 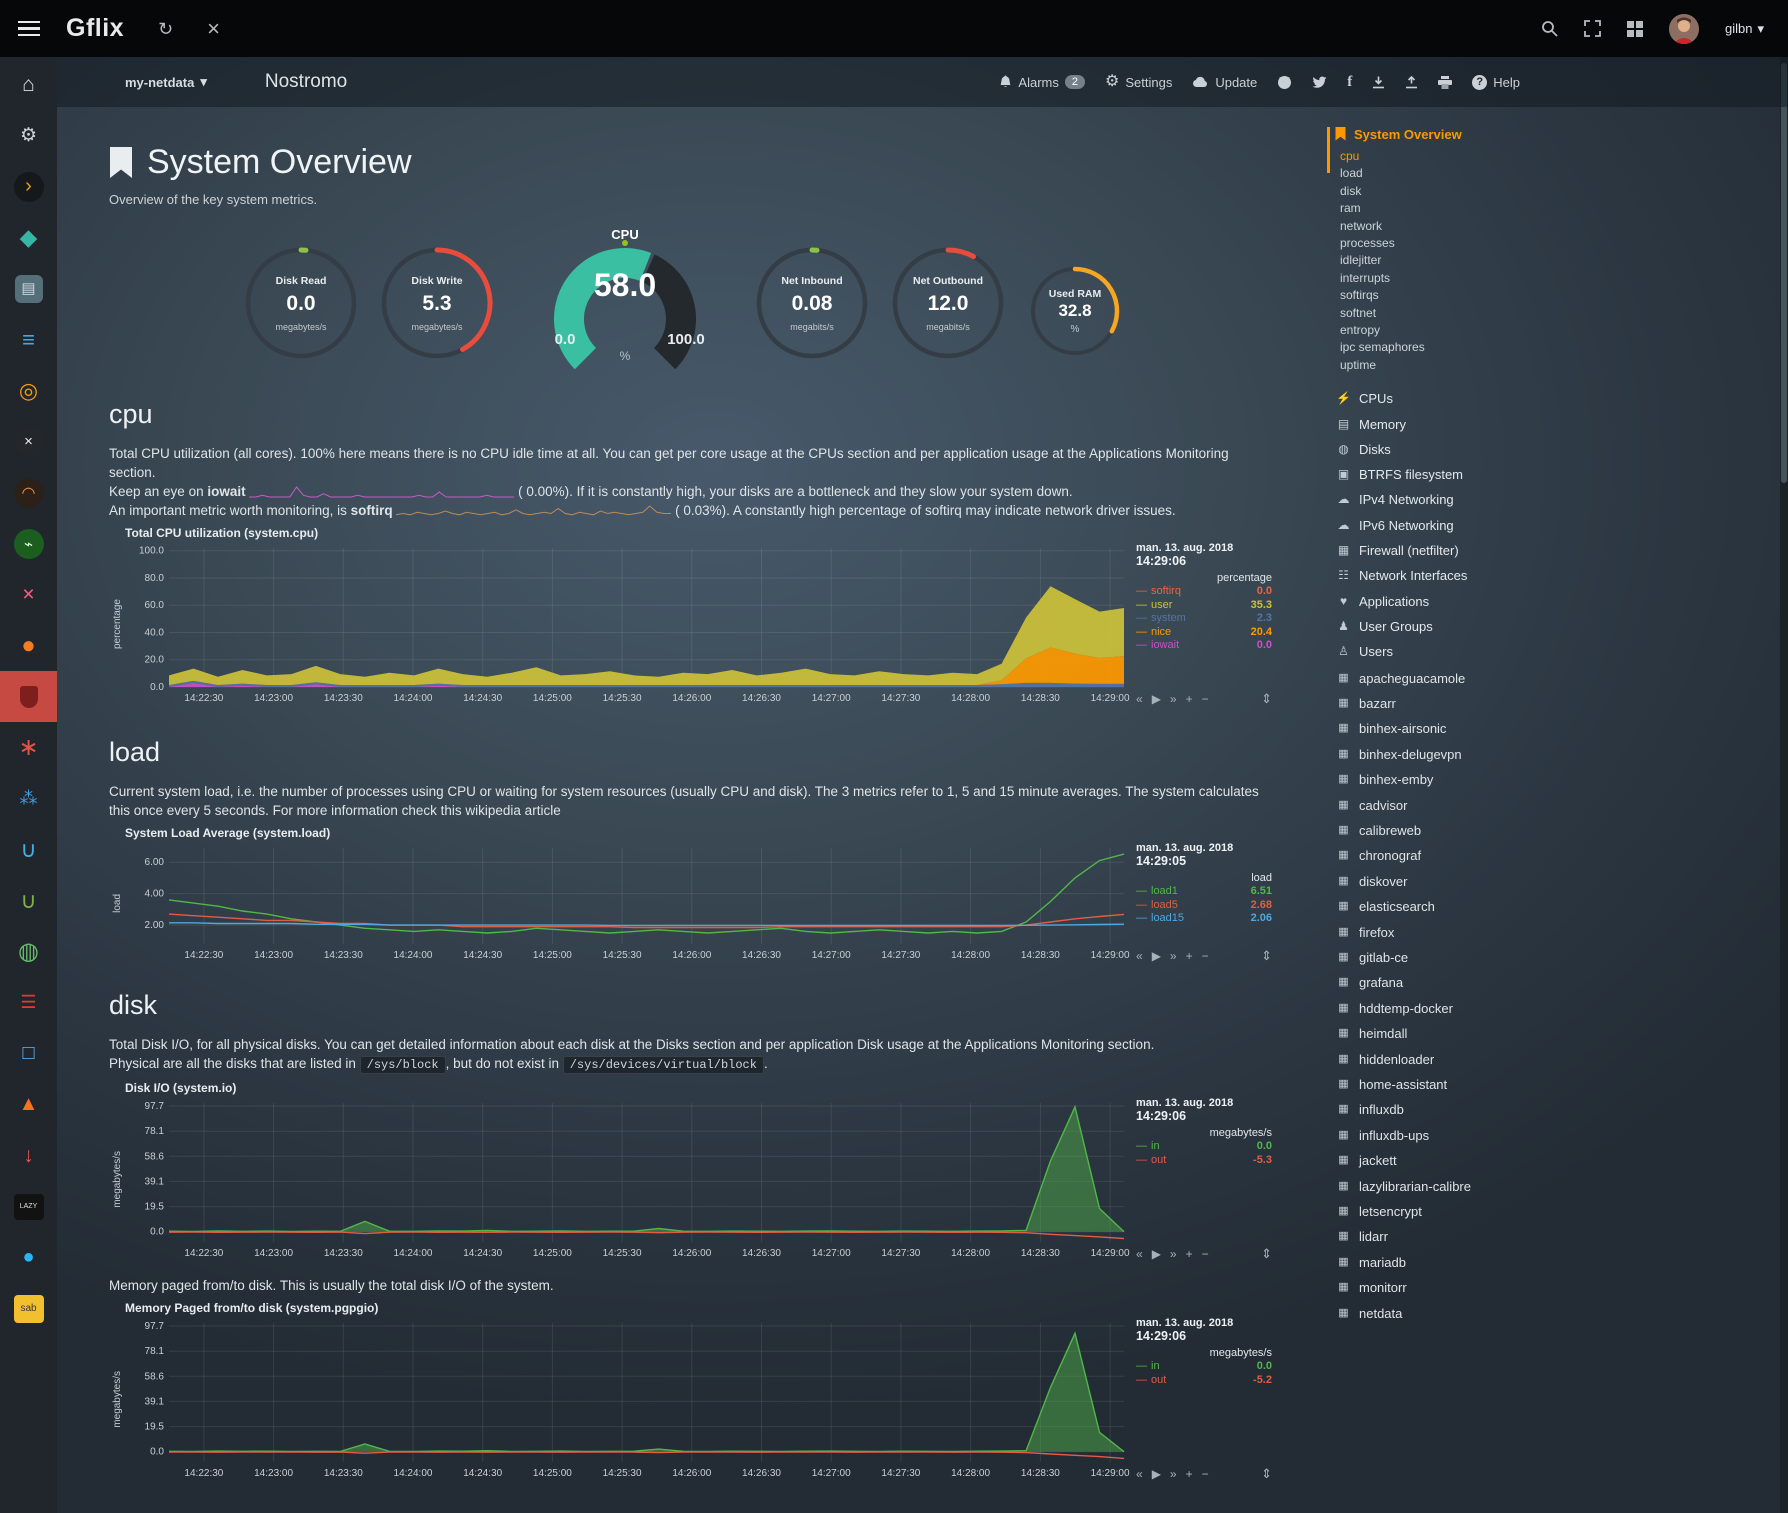 I want to click on menu-sub-item: cpu, so click(x=1350, y=156).